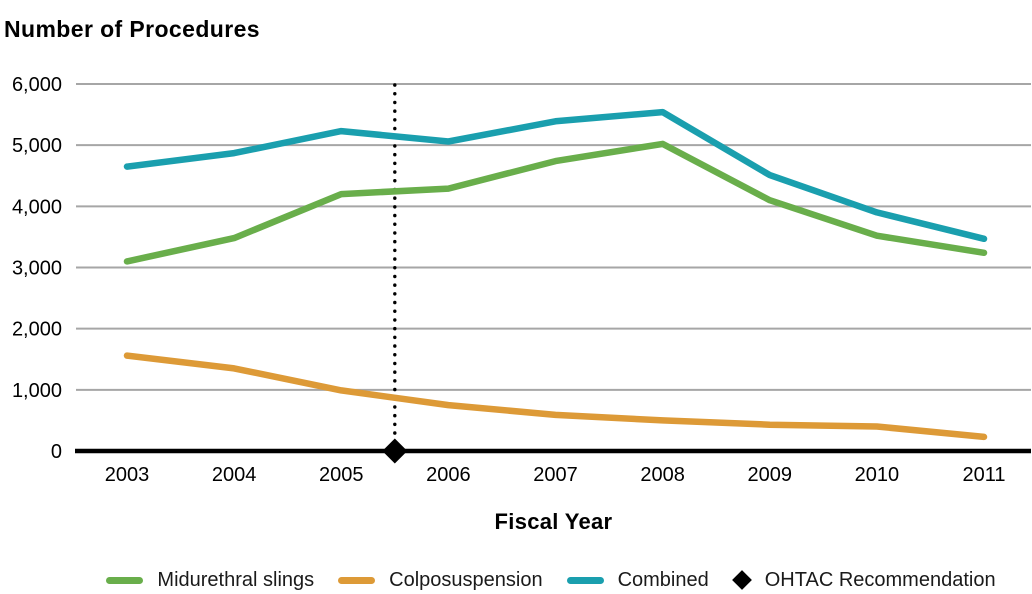  What do you see at coordinates (56, 452) in the screenshot?
I see `y-tick-label: 0` at bounding box center [56, 452].